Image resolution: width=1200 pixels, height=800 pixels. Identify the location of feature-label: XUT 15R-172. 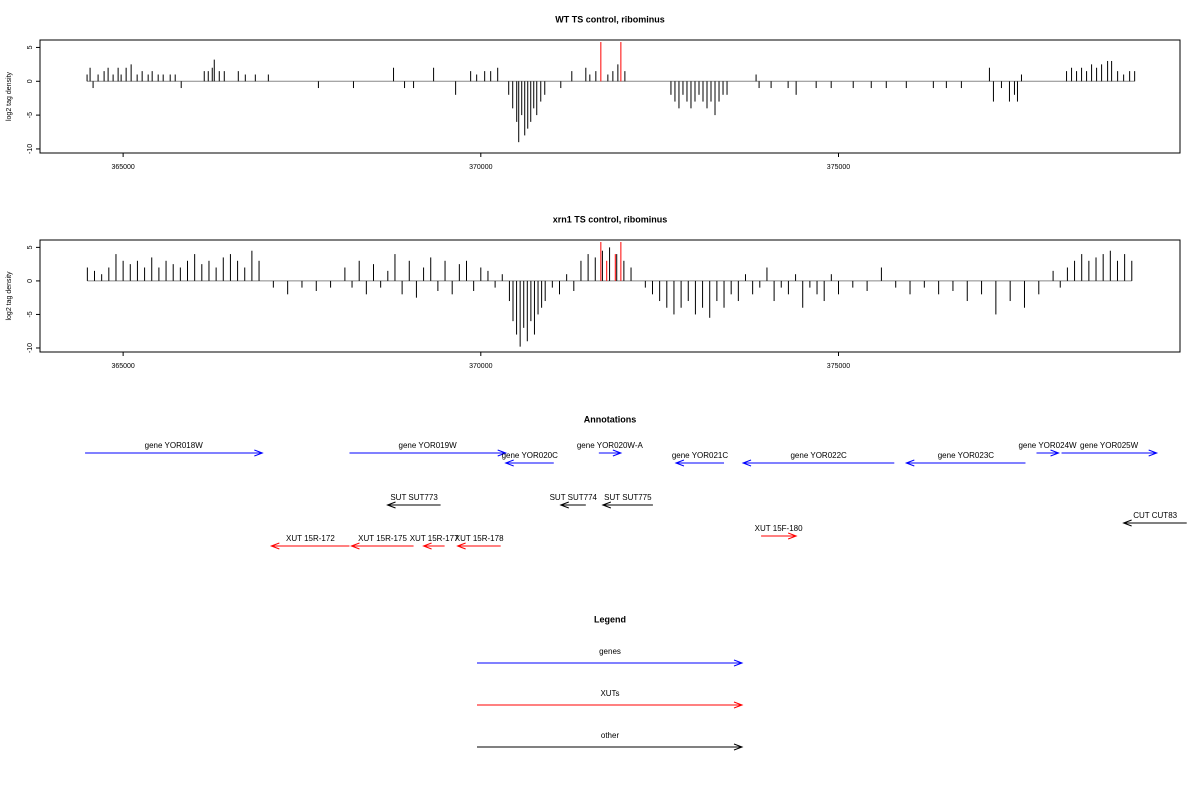
(310, 538).